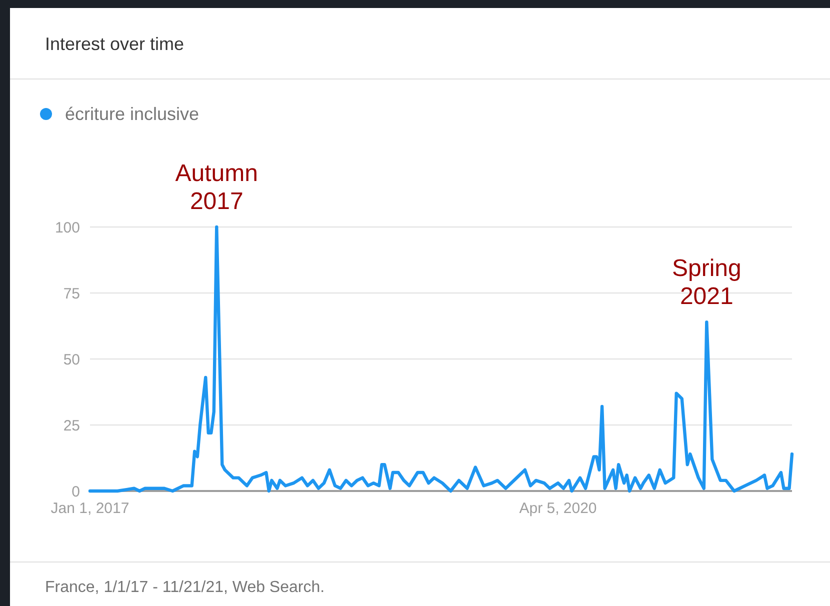  What do you see at coordinates (71, 293) in the screenshot?
I see `y-tick-label: 75` at bounding box center [71, 293].